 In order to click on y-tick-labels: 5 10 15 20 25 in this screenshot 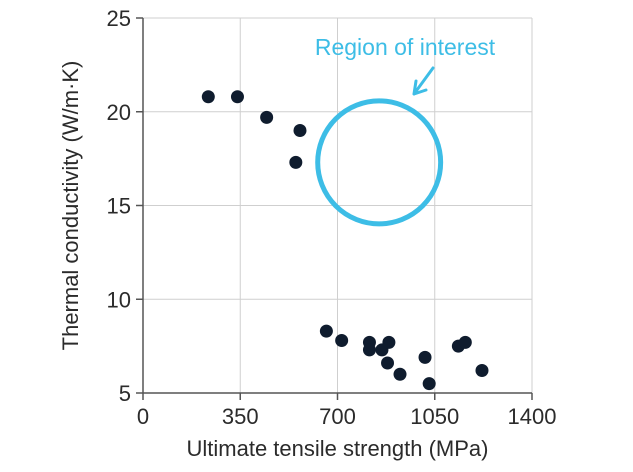, I will do `click(119, 206)`.